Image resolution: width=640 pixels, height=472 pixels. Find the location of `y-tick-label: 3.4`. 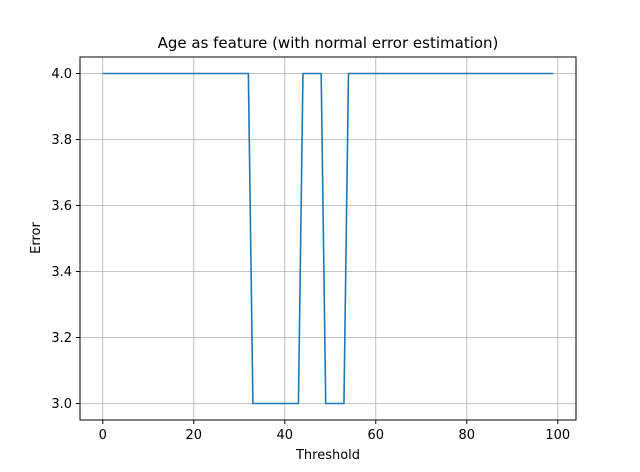

y-tick-label: 3.4 is located at coordinates (61, 272).